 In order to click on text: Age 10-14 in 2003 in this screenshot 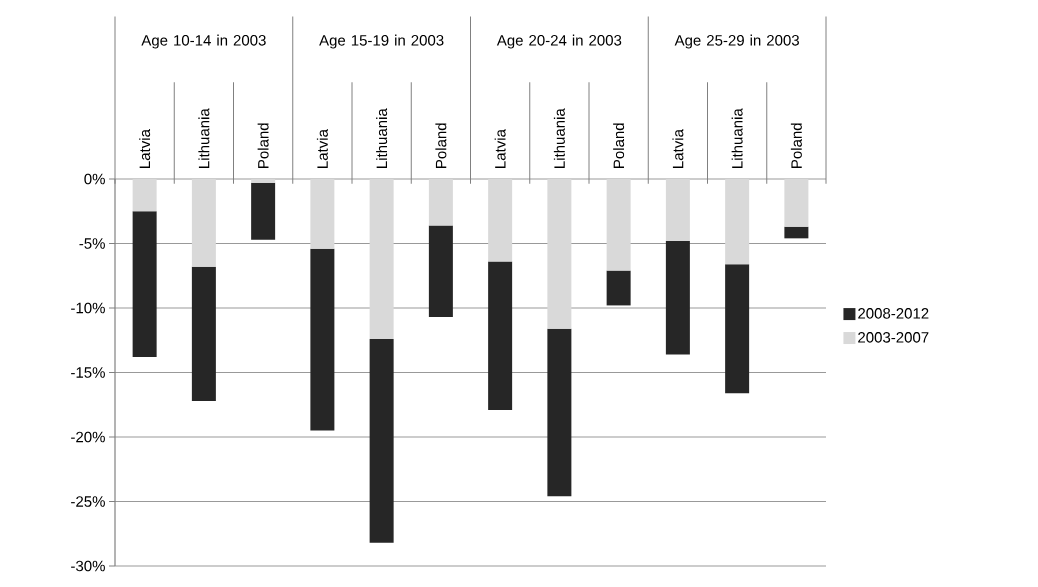, I will do `click(203, 41)`.